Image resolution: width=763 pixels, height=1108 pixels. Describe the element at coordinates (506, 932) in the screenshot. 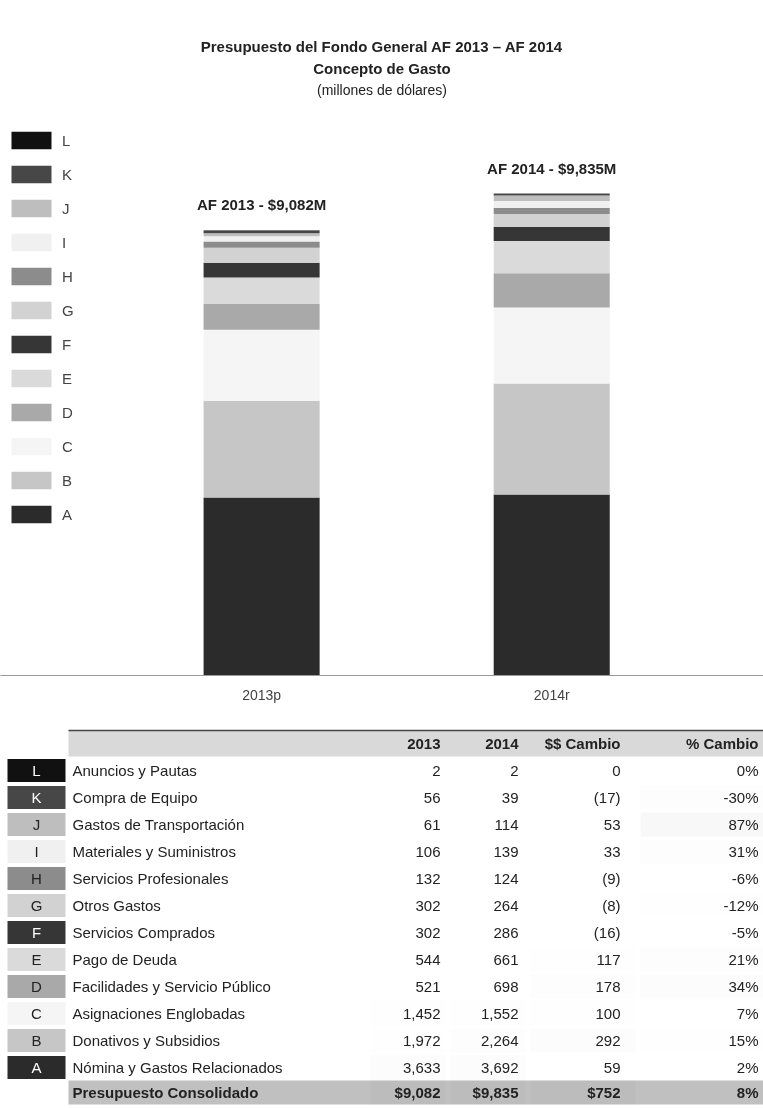

I see `data-label: 286` at that location.